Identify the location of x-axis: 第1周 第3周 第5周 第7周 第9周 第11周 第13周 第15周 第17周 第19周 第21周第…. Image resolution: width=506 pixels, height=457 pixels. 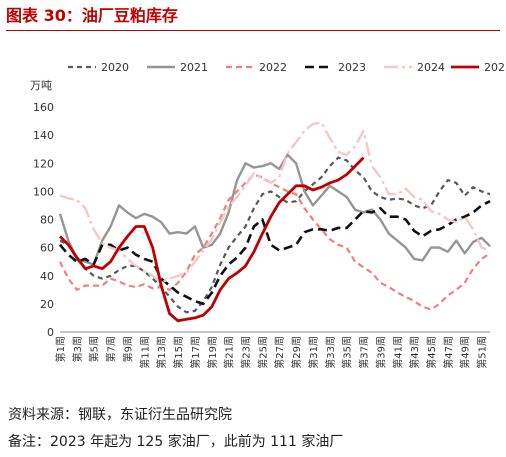
(272, 350).